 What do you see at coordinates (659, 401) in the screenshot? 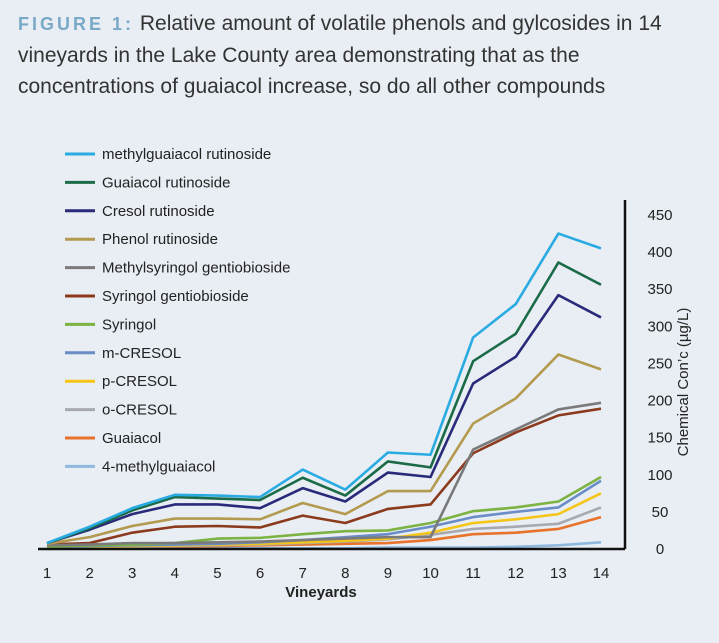
I see `y-tick-label: 200` at bounding box center [659, 401].